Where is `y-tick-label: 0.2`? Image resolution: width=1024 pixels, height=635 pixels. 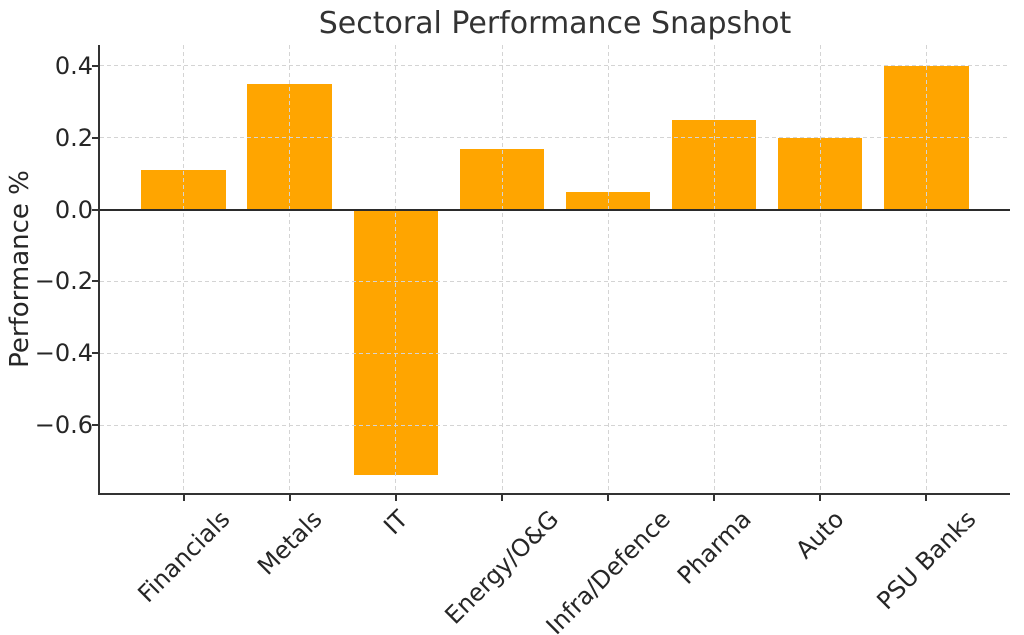 y-tick-label: 0.2 is located at coordinates (73, 137).